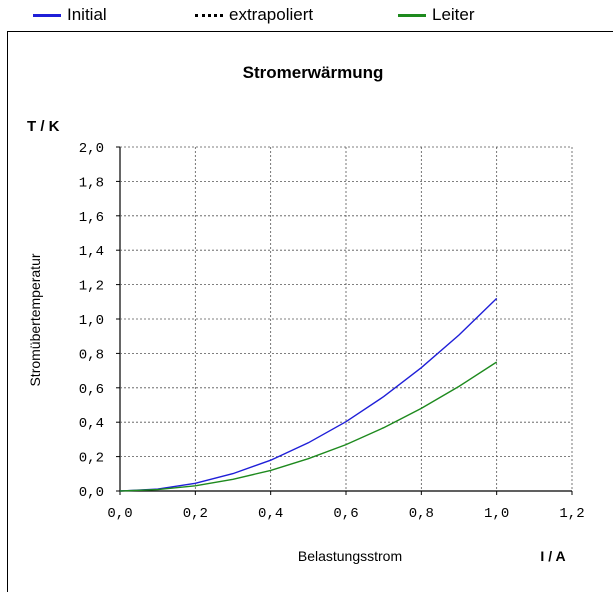  I want to click on legend-item-leiter: Leiter, so click(436, 15).